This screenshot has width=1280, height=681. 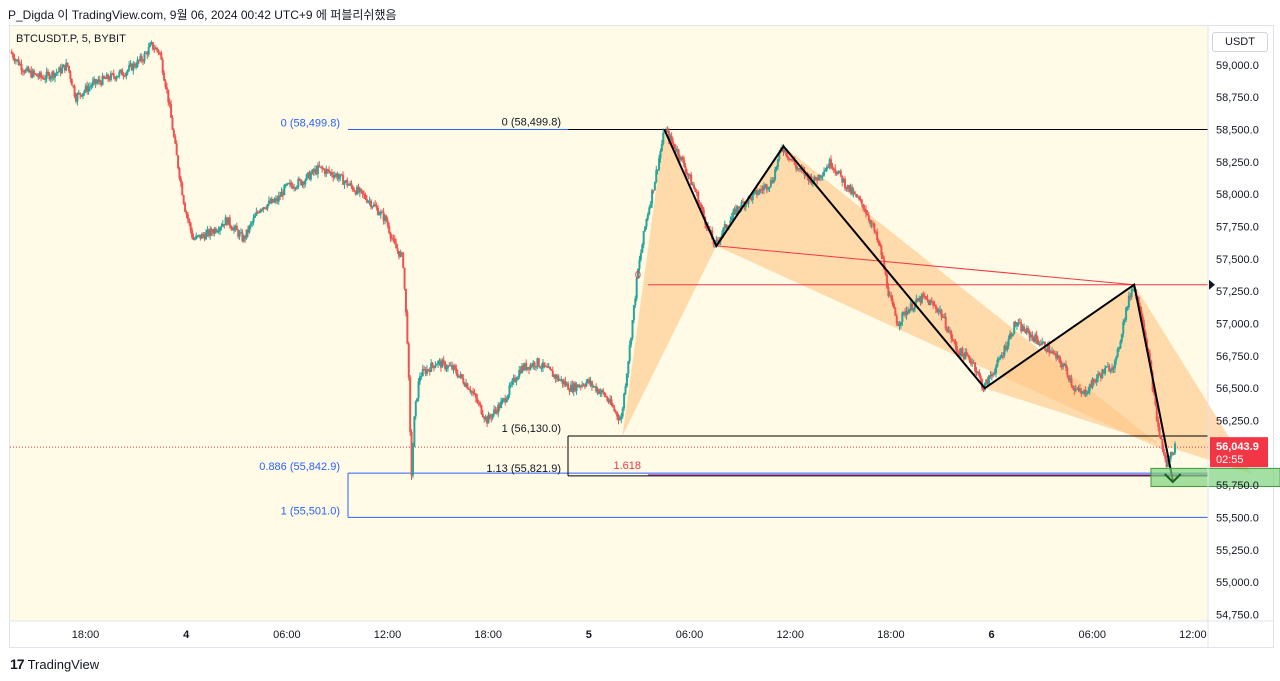 I want to click on price-tick-label: 59,000.0, so click(x=1237, y=66).